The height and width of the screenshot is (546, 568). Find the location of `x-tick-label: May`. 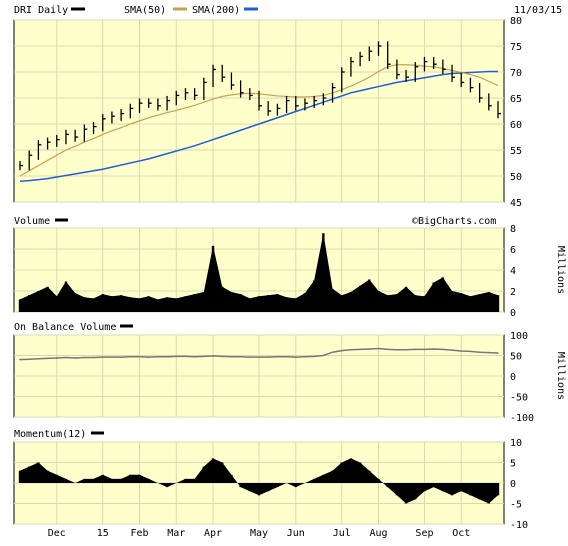

x-tick-label: May is located at coordinates (259, 533).